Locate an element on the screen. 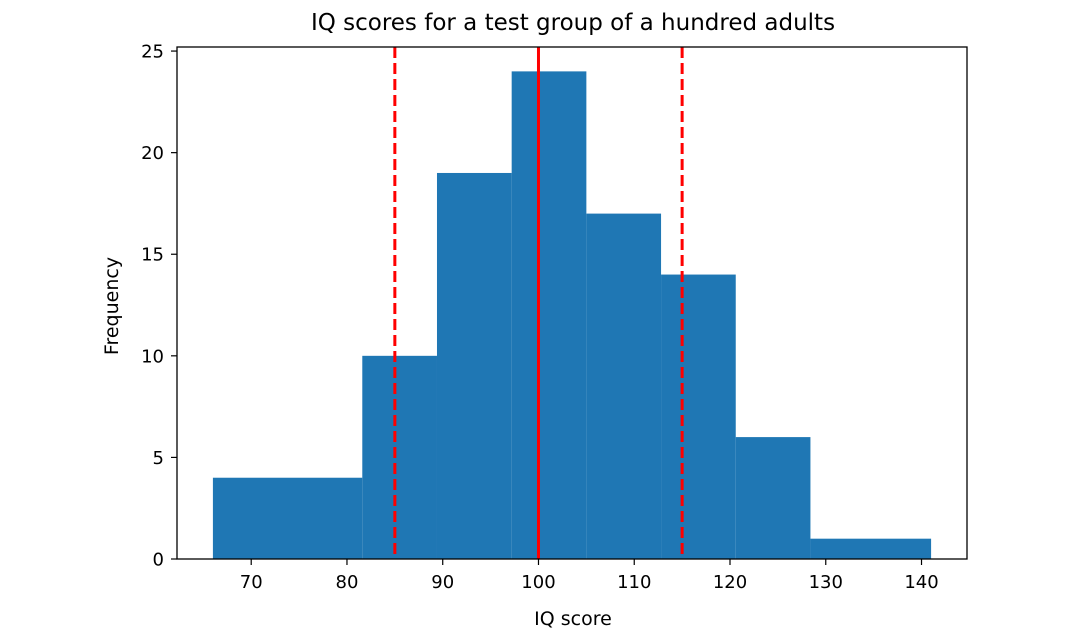 The height and width of the screenshot is (641, 1069). x-axis-ticks: 70 80 90 100 110 120 130 140 is located at coordinates (589, 576).